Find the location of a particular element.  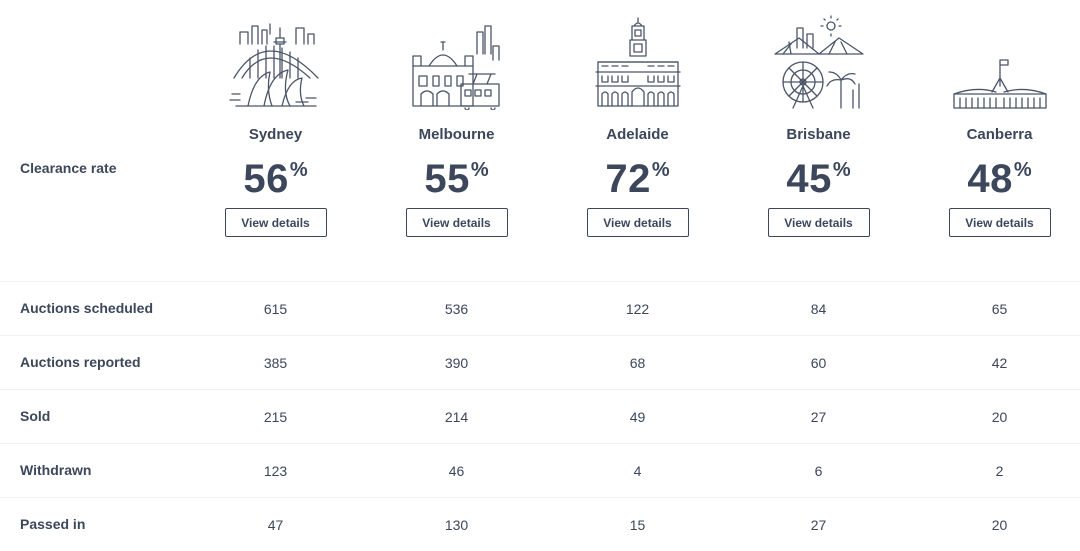

clearance-rate-value: 48% is located at coordinates (999, 173).